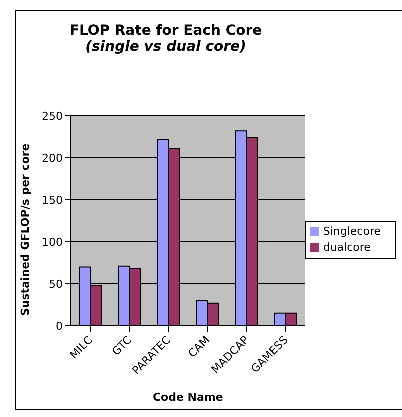 The image size is (402, 417). What do you see at coordinates (347, 247) in the screenshot?
I see `legend-label: dualcore` at bounding box center [347, 247].